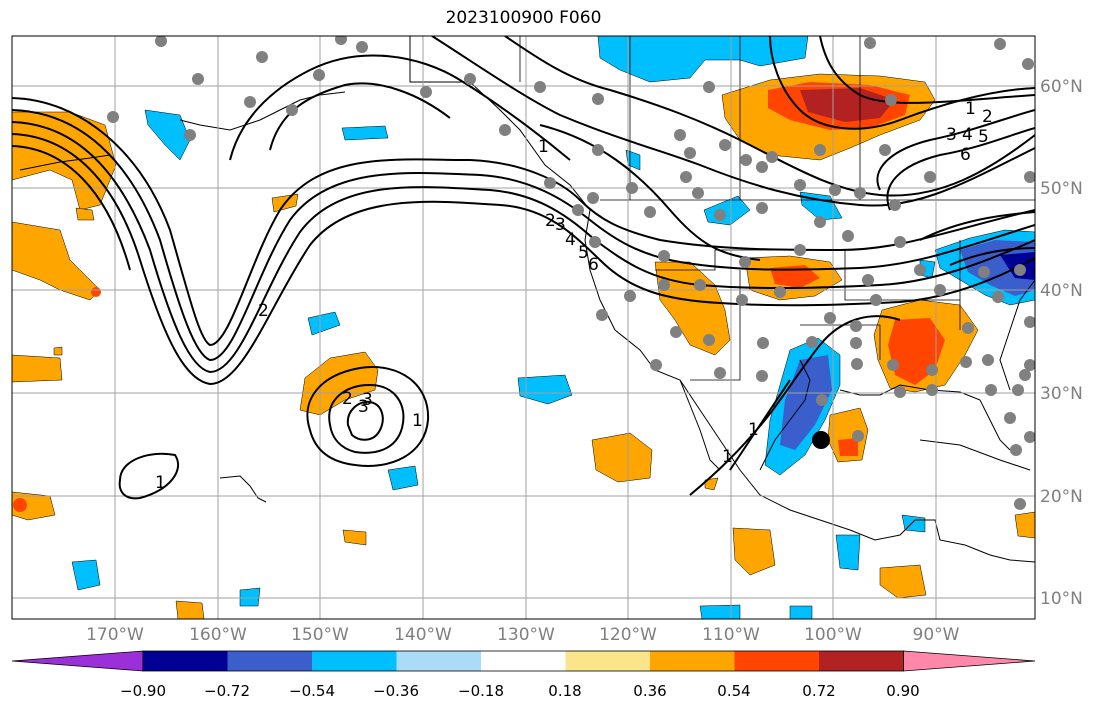 The image size is (1102, 710). Describe the element at coordinates (1061, 87) in the screenshot. I see `lat-label: 60°N` at that location.